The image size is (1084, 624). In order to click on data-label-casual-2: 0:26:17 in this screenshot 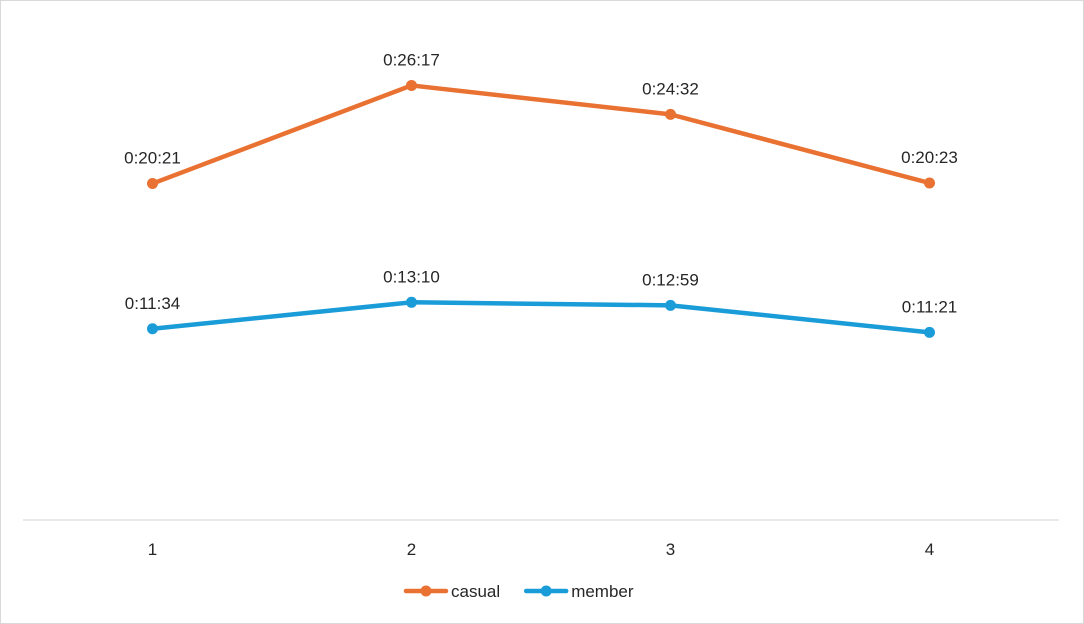, I will do `click(411, 59)`.